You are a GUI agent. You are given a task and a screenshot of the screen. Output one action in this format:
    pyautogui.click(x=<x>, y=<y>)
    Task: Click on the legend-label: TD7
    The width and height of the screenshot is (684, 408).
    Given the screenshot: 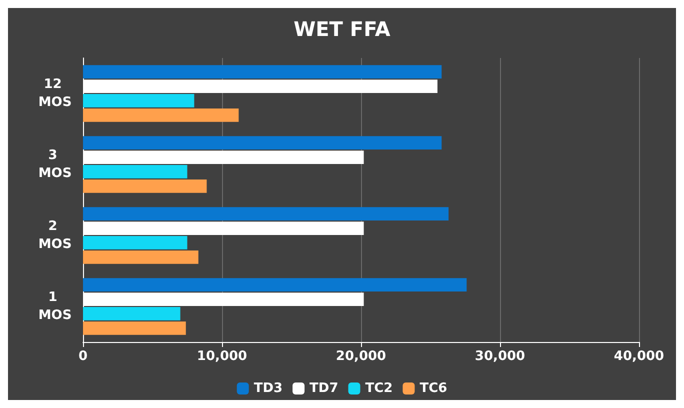 What is the action you would take?
    pyautogui.click(x=324, y=388)
    